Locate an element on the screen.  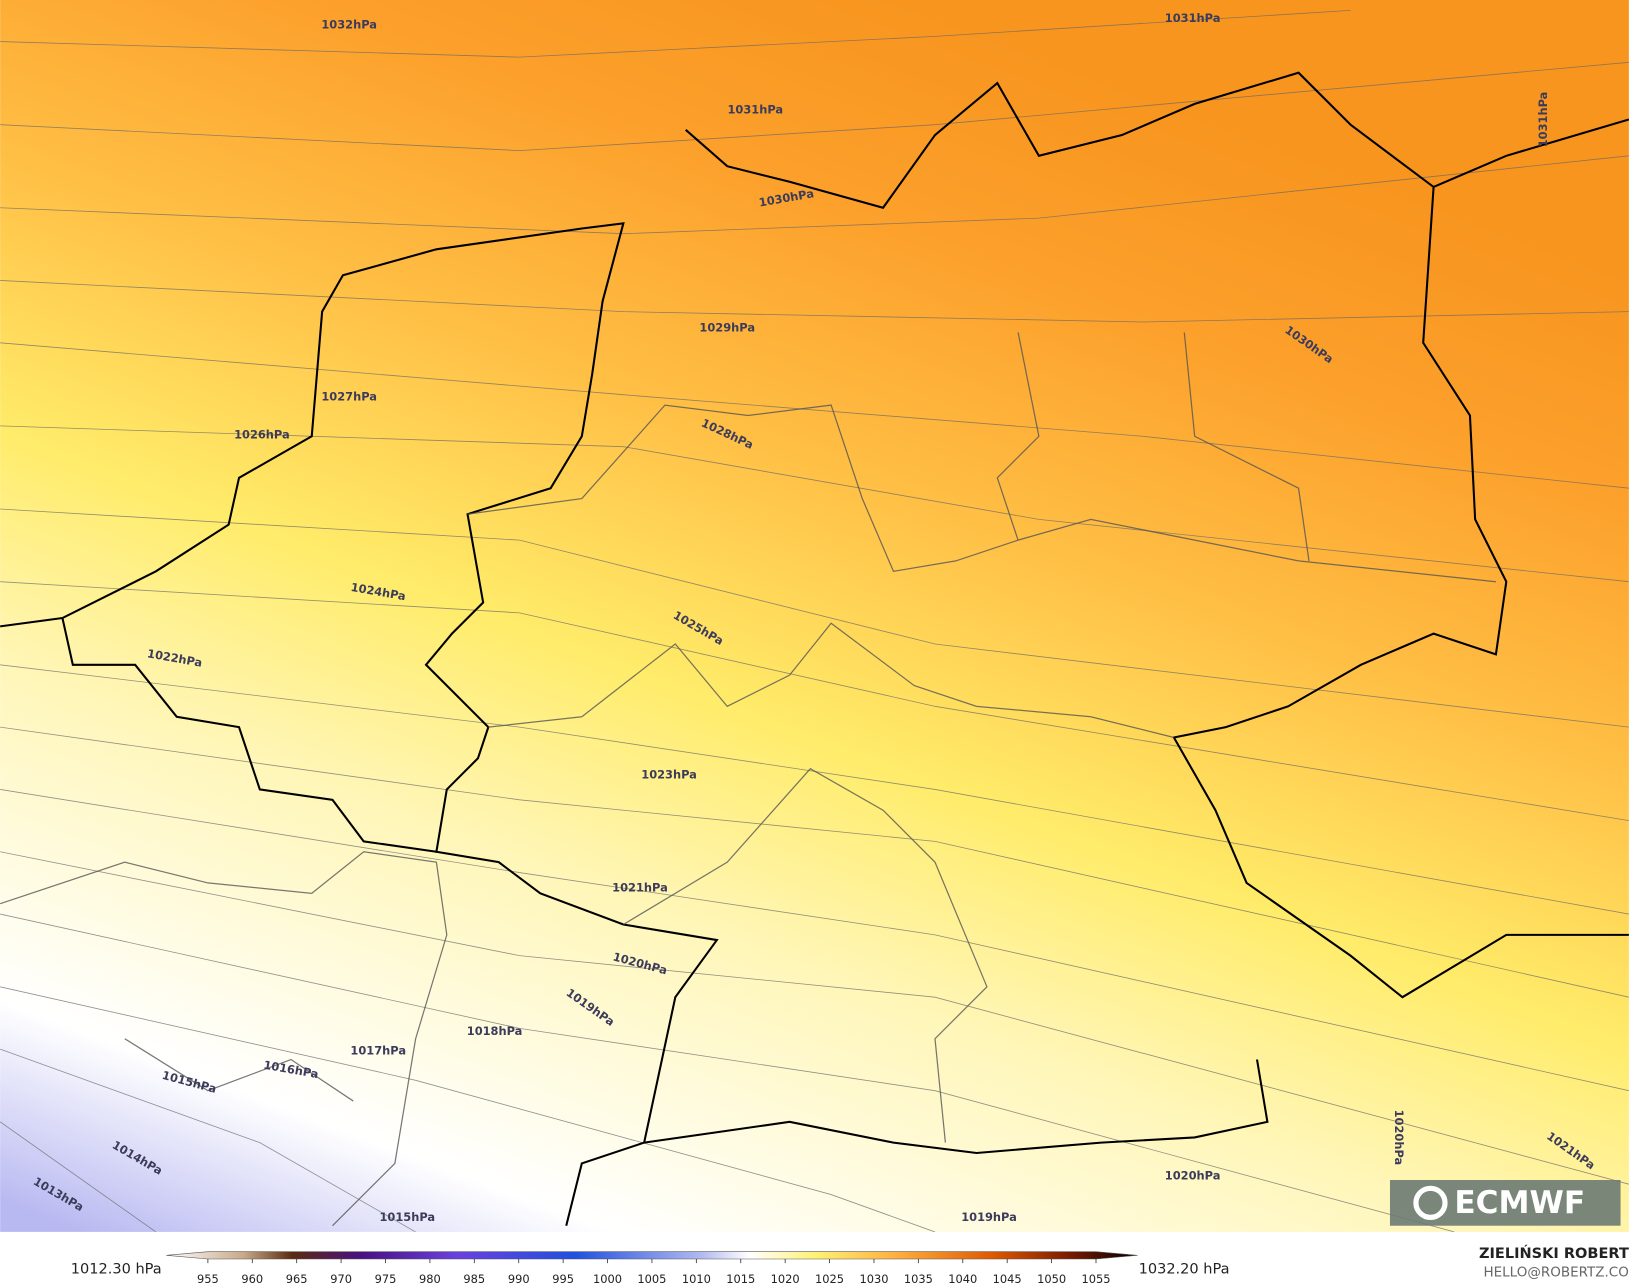
isobar-label: 1029hPa is located at coordinates (727, 328).